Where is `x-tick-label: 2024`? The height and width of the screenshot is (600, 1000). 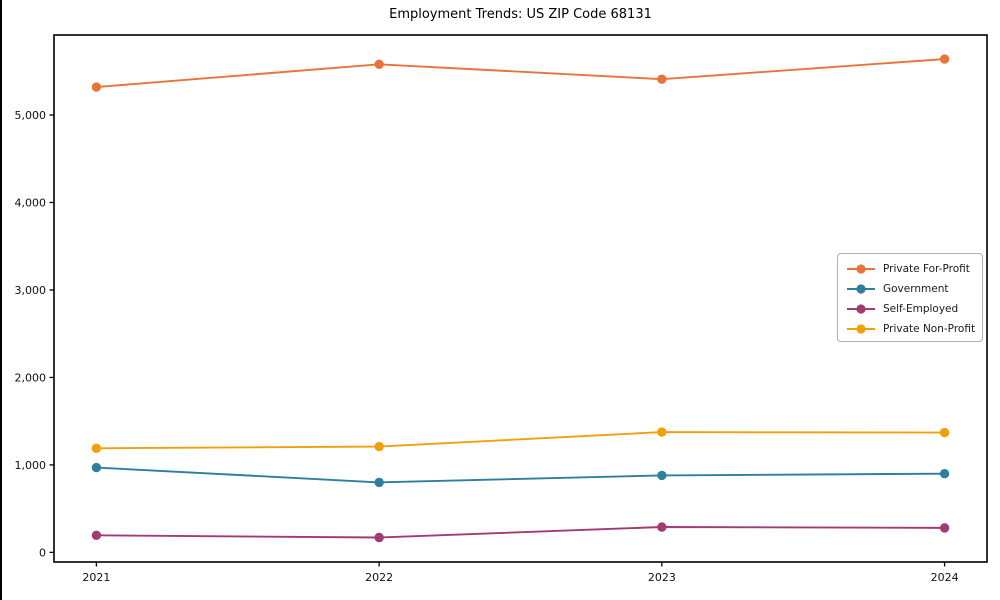
x-tick-label: 2024 is located at coordinates (945, 577).